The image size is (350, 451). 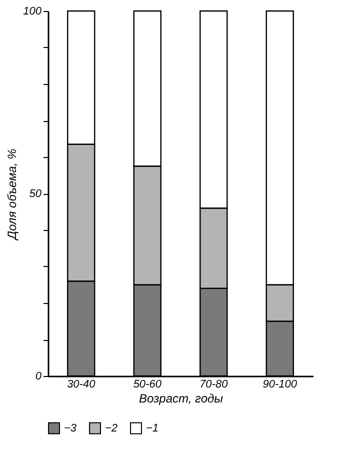 What do you see at coordinates (81, 384) in the screenshot?
I see `x-tick-label: 30-40` at bounding box center [81, 384].